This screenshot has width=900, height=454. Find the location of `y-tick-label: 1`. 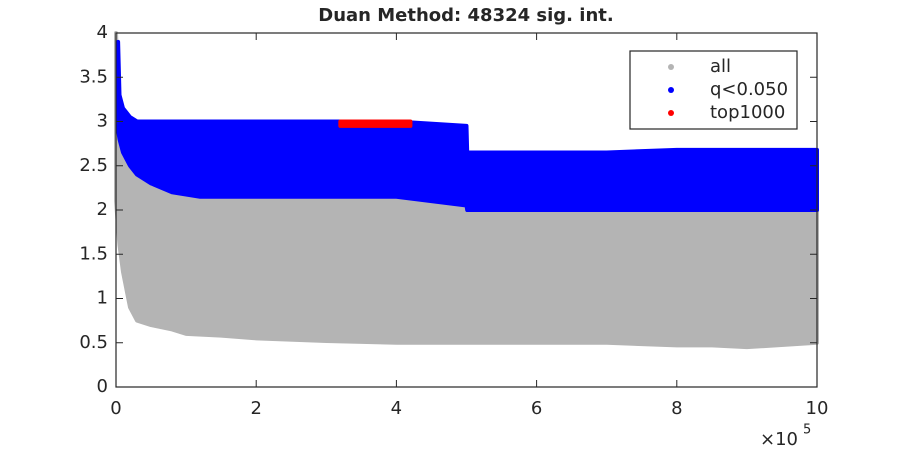

y-tick-label: 1 is located at coordinates (102, 298).